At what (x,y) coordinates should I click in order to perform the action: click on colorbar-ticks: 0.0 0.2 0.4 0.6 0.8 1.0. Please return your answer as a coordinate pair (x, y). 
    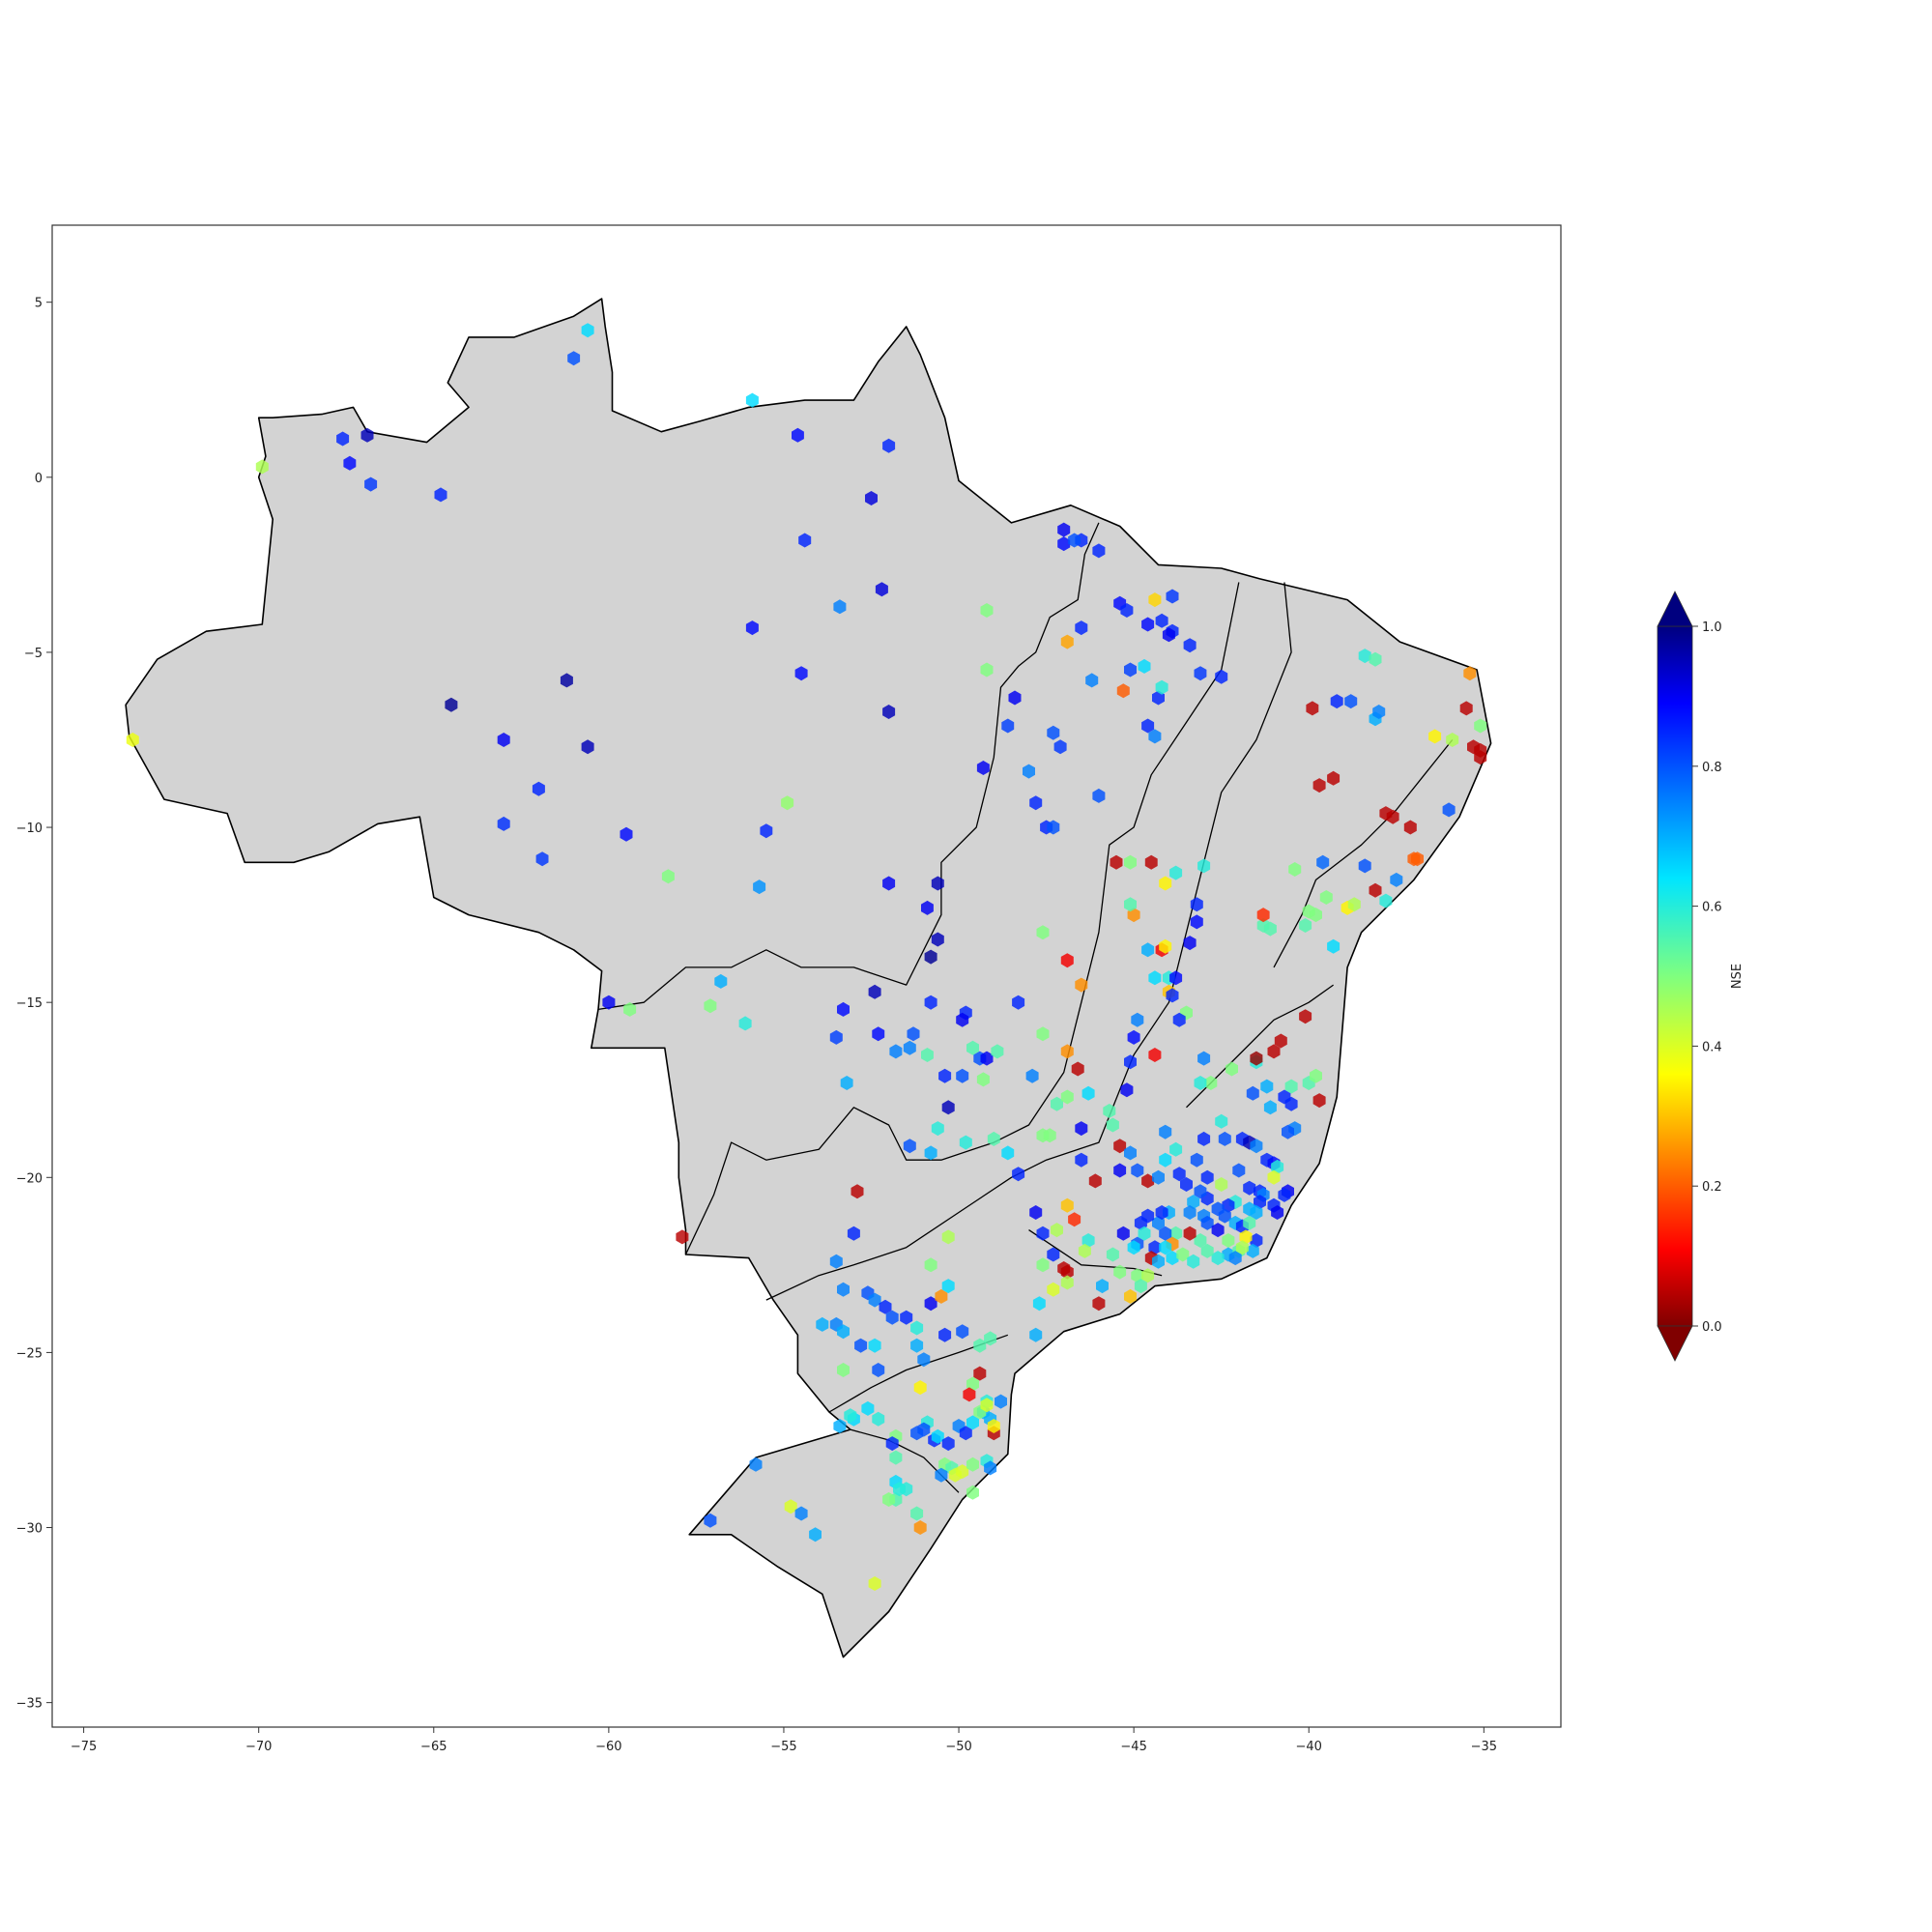
    Looking at the image, I should click on (1707, 977).